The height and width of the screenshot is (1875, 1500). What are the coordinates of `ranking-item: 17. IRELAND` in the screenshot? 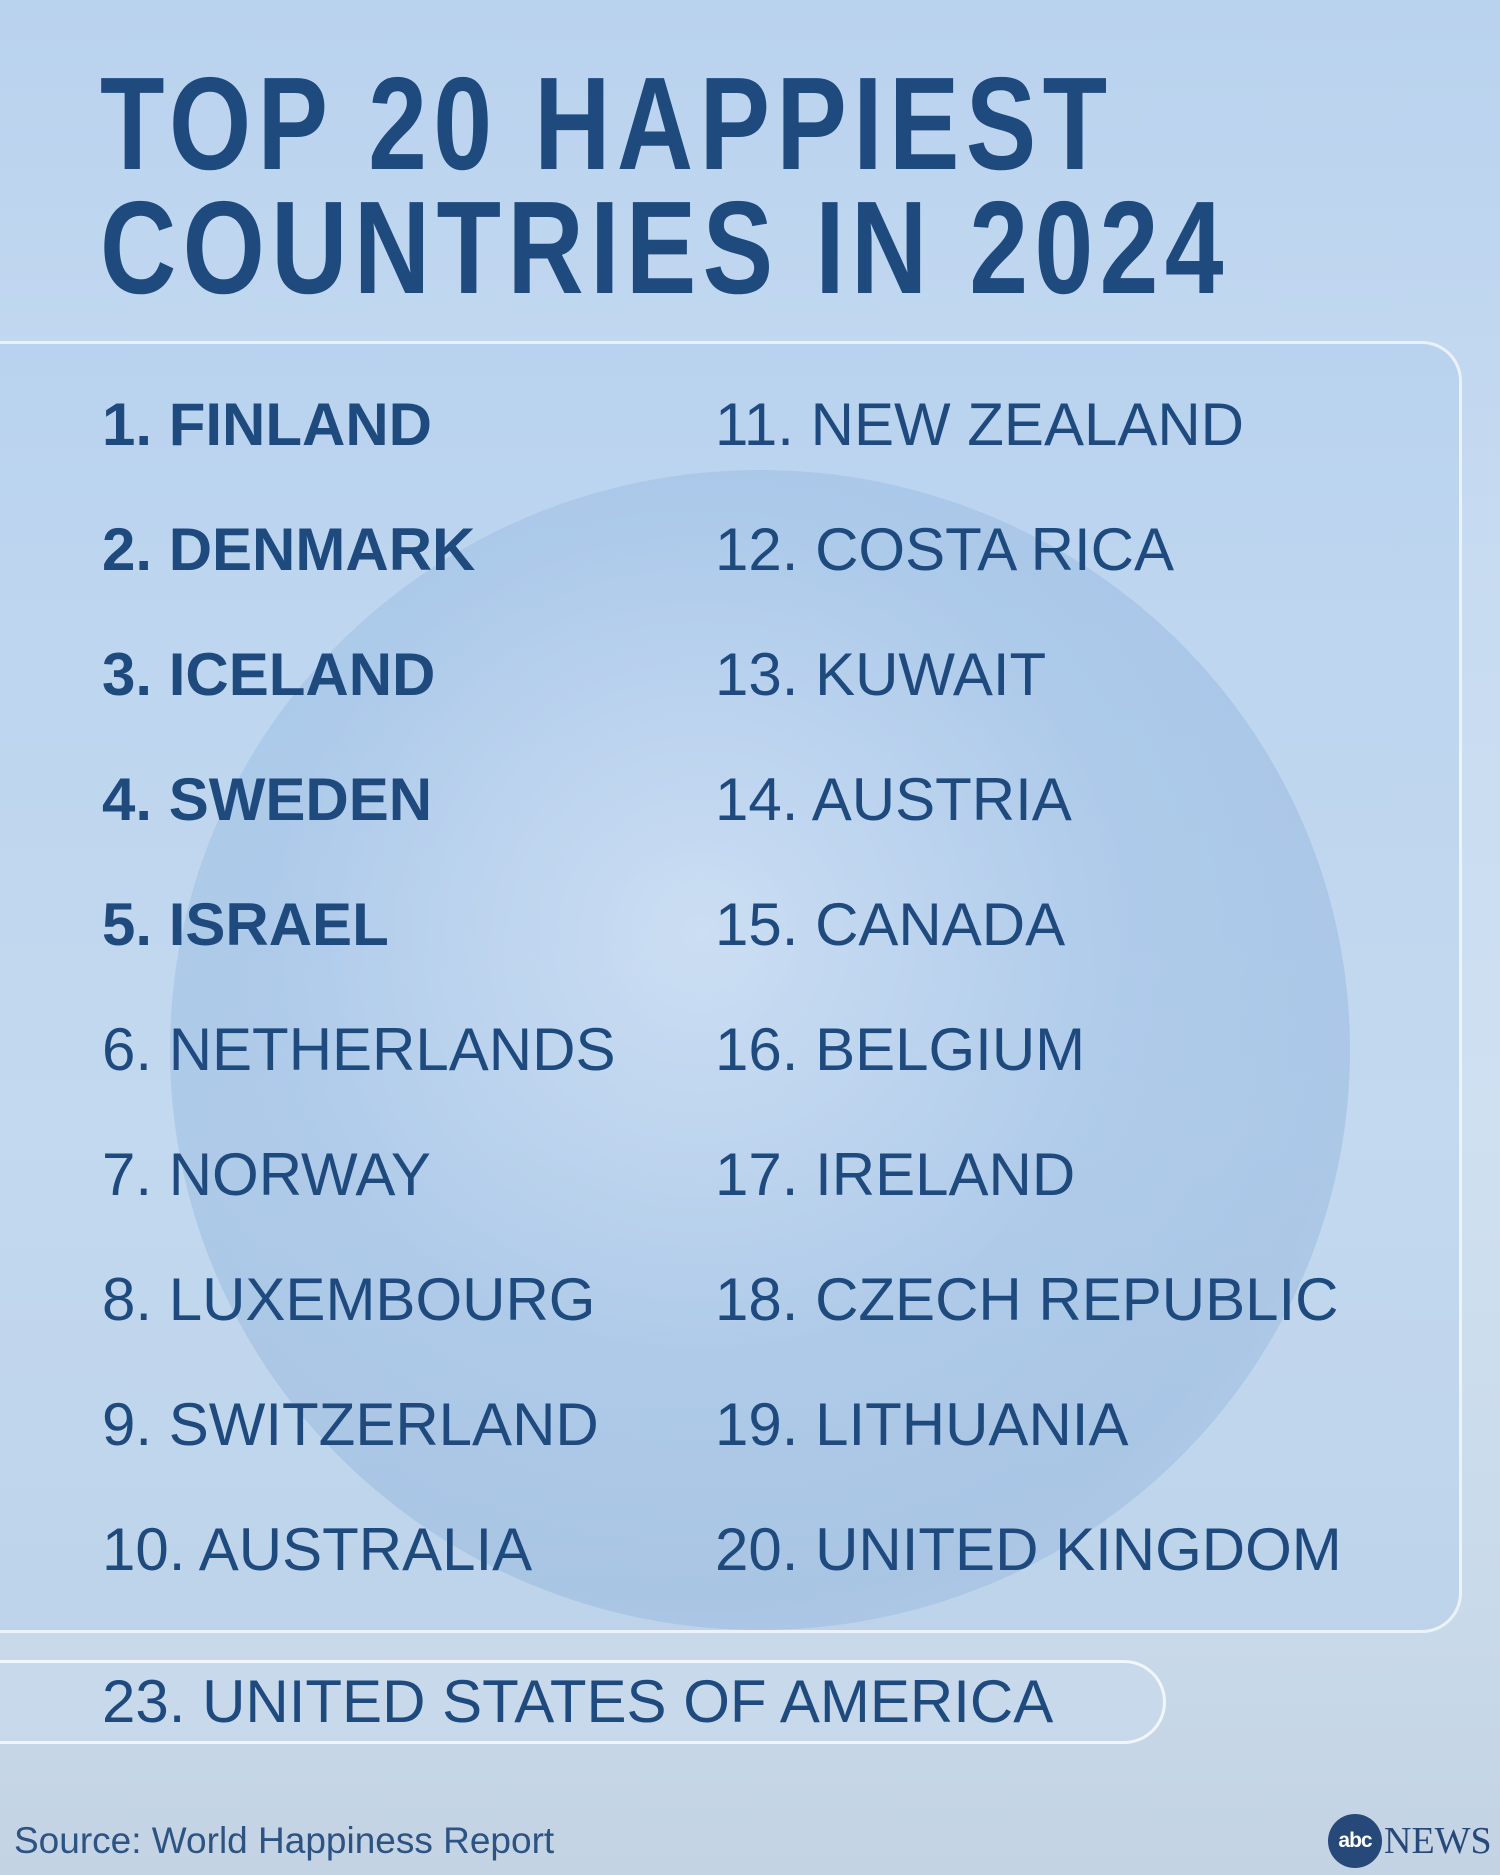 It's located at (895, 1174).